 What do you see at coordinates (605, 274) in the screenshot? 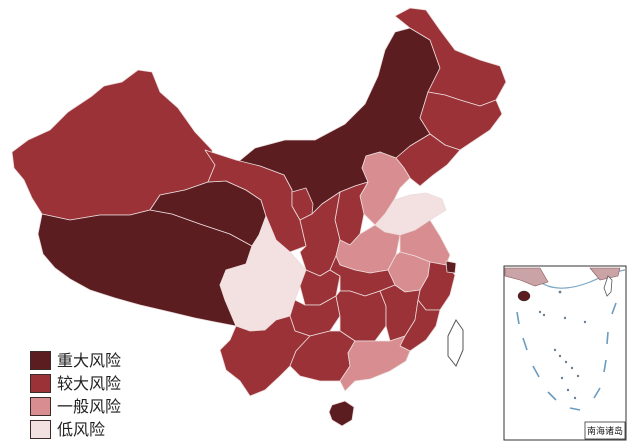
I see `inset-mainland-east` at bounding box center [605, 274].